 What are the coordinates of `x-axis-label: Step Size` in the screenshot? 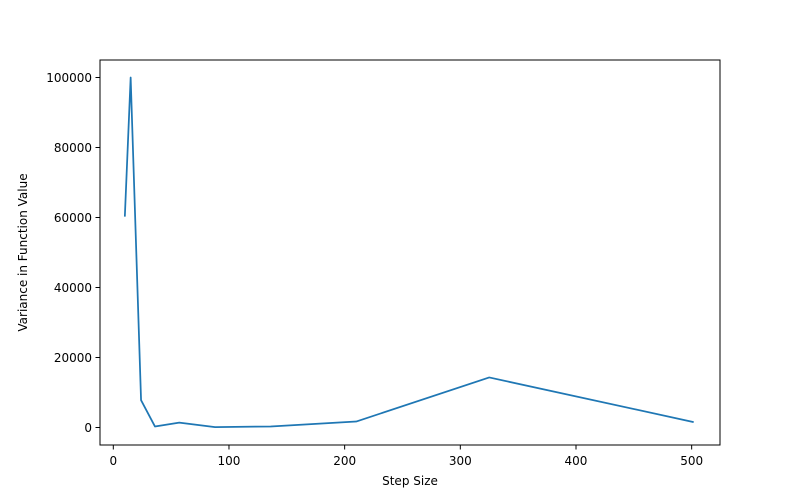 It's located at (410, 481).